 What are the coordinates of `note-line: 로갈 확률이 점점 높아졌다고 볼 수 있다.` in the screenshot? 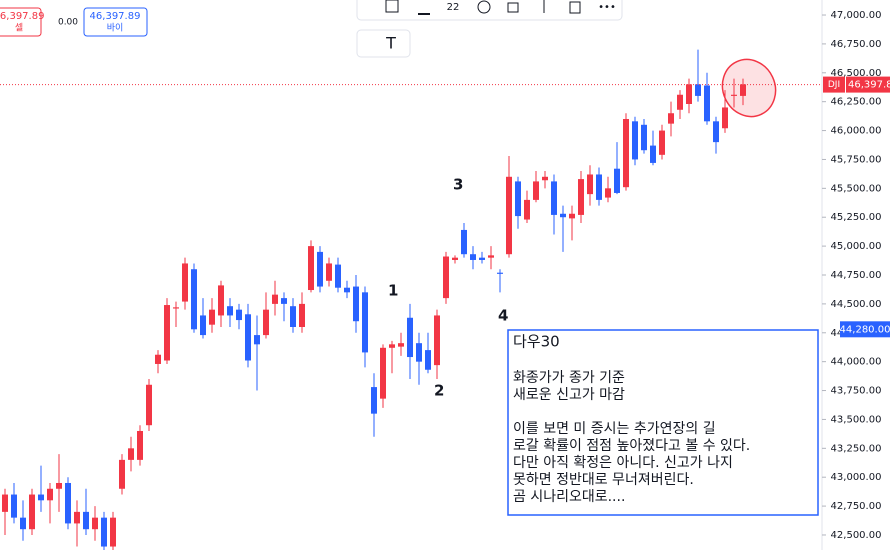 It's located at (631, 446).